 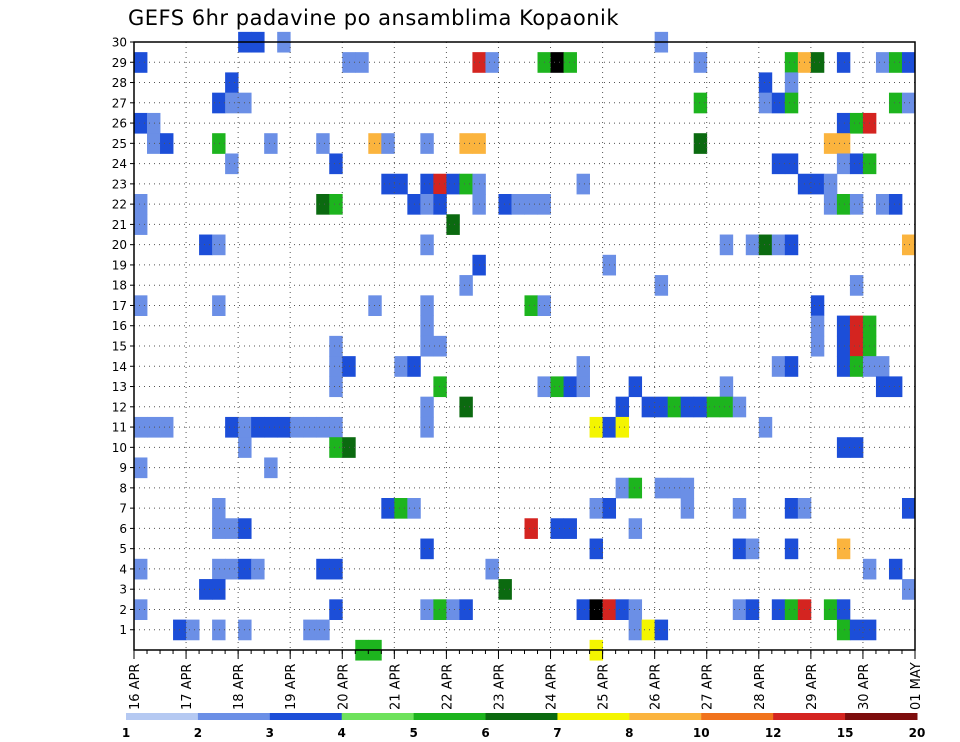 What do you see at coordinates (123, 488) in the screenshot?
I see `y-tick-label: 8` at bounding box center [123, 488].